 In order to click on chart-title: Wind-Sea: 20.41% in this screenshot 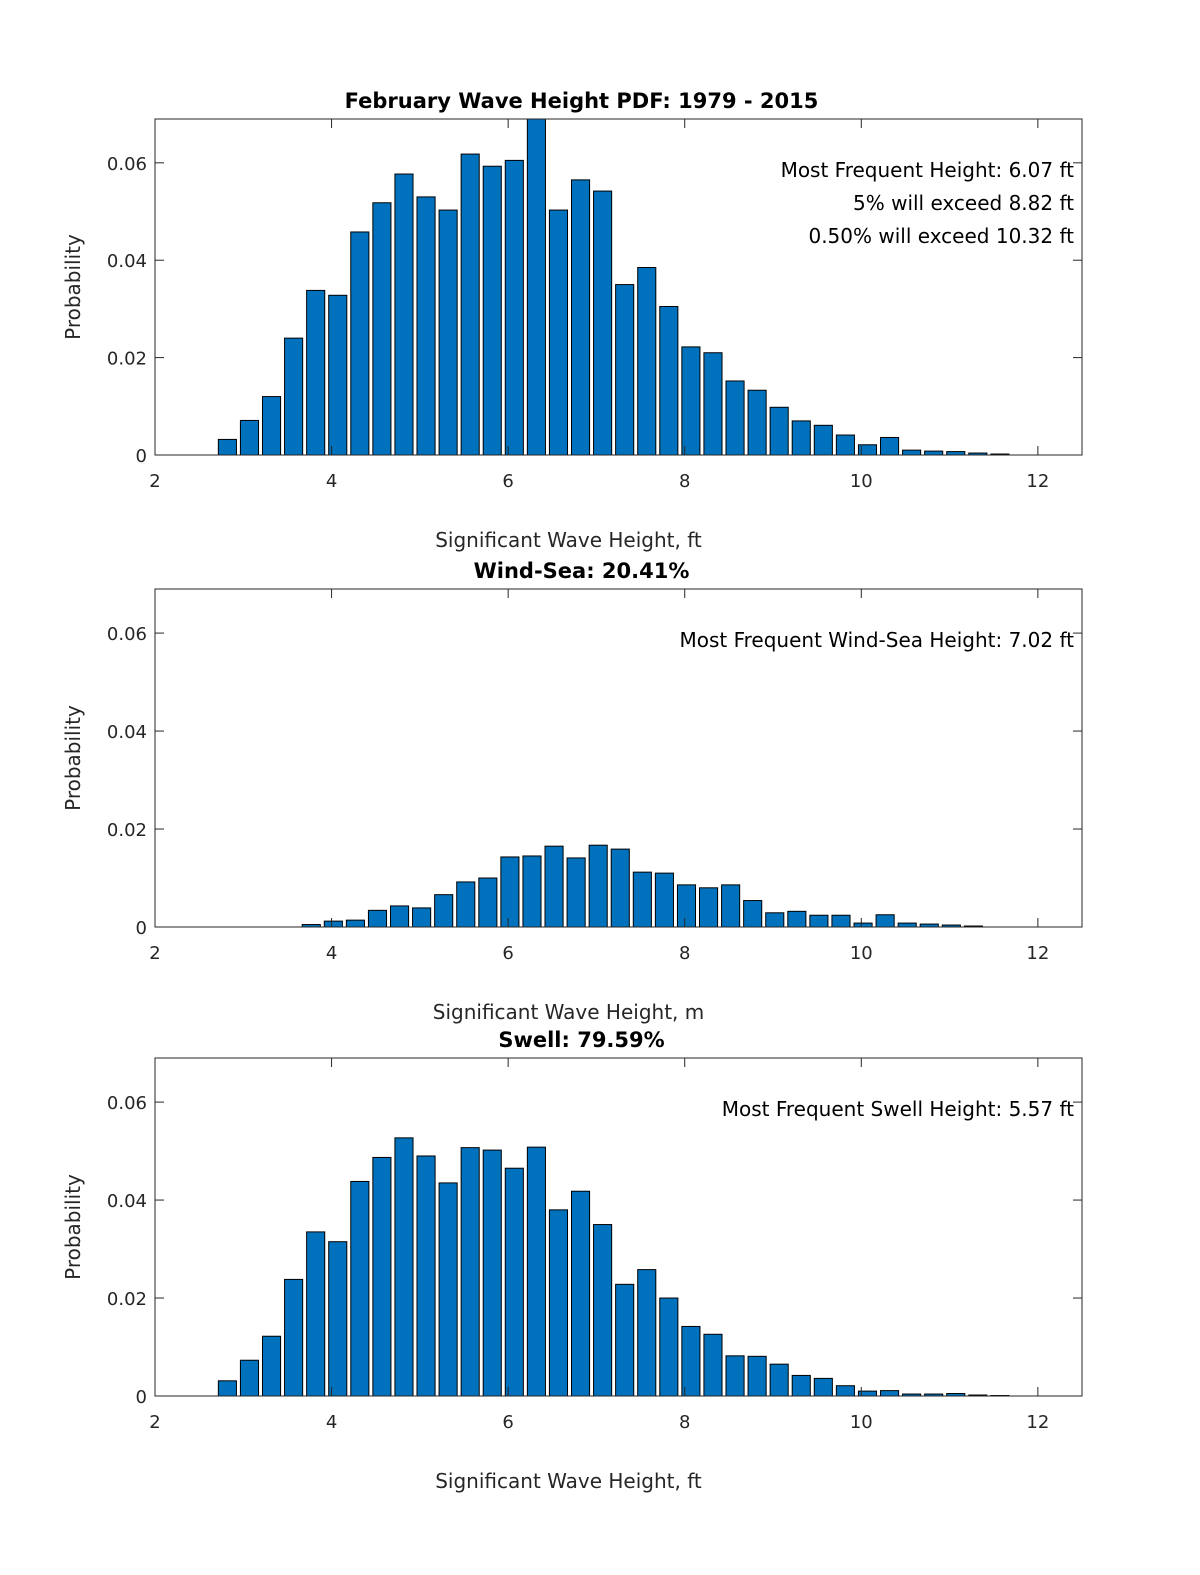, I will do `click(582, 571)`.